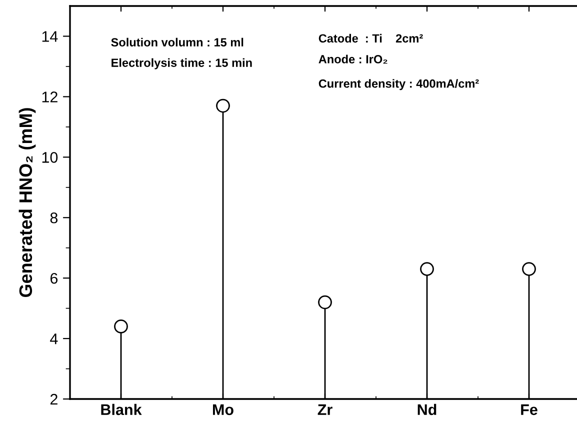 This screenshot has height=429, width=577. What do you see at coordinates (54, 218) in the screenshot?
I see `y-tick-label: 8` at bounding box center [54, 218].